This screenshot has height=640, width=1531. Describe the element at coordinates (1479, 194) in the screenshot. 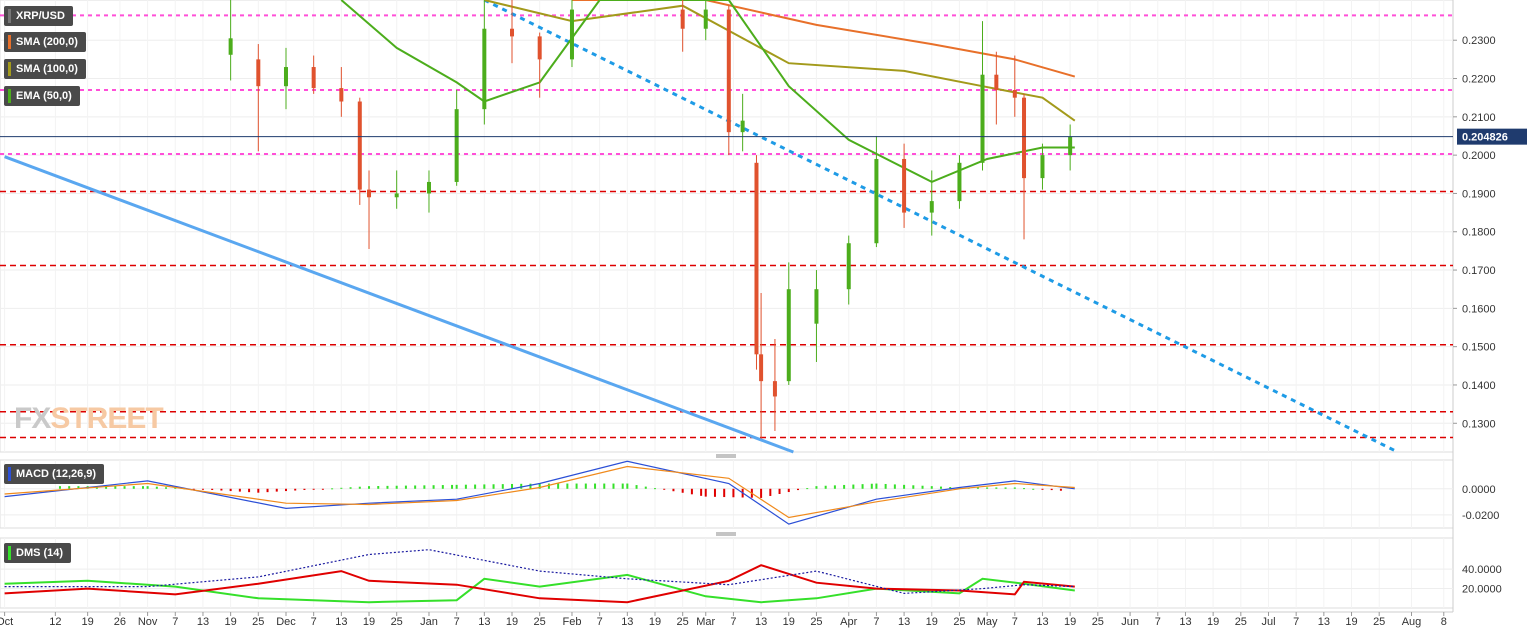

I see `price-tick-label: 0.1900` at that location.